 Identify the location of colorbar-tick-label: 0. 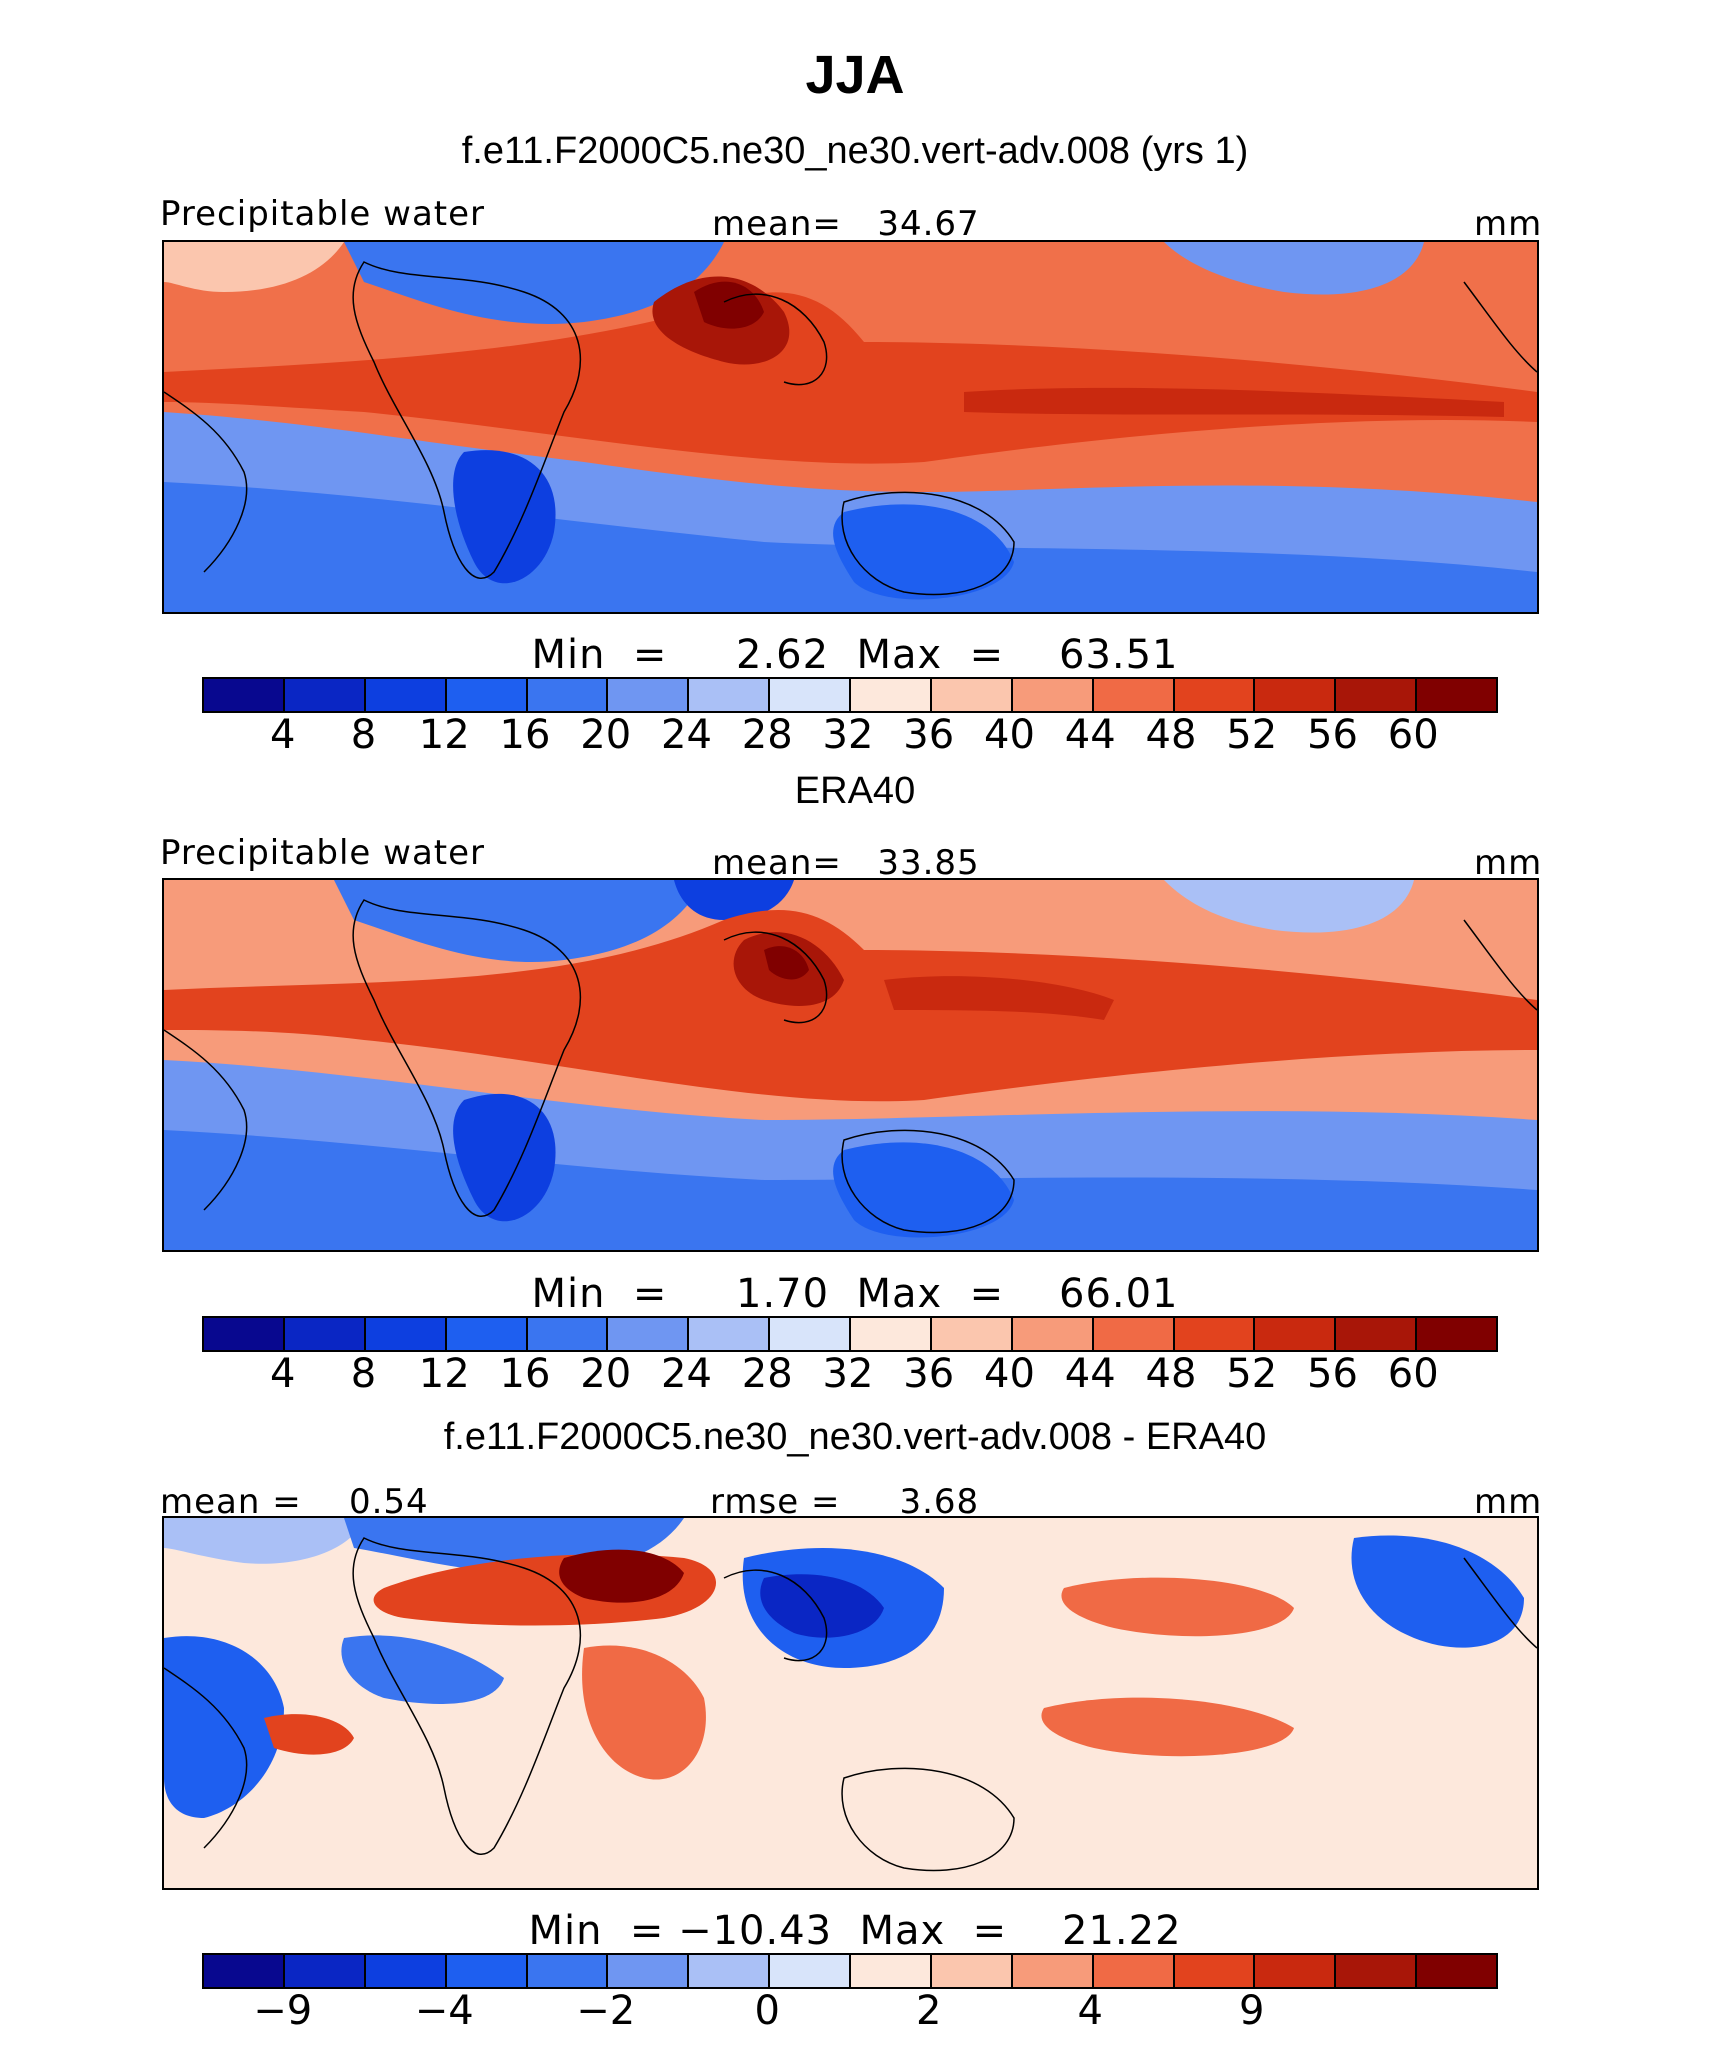
(767, 2011).